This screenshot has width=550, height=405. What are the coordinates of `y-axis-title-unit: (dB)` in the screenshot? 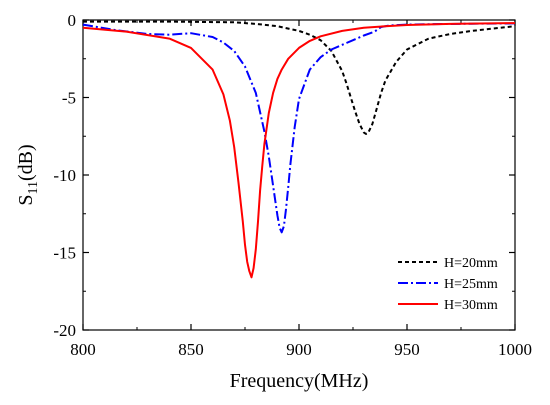 It's located at (26, 162).